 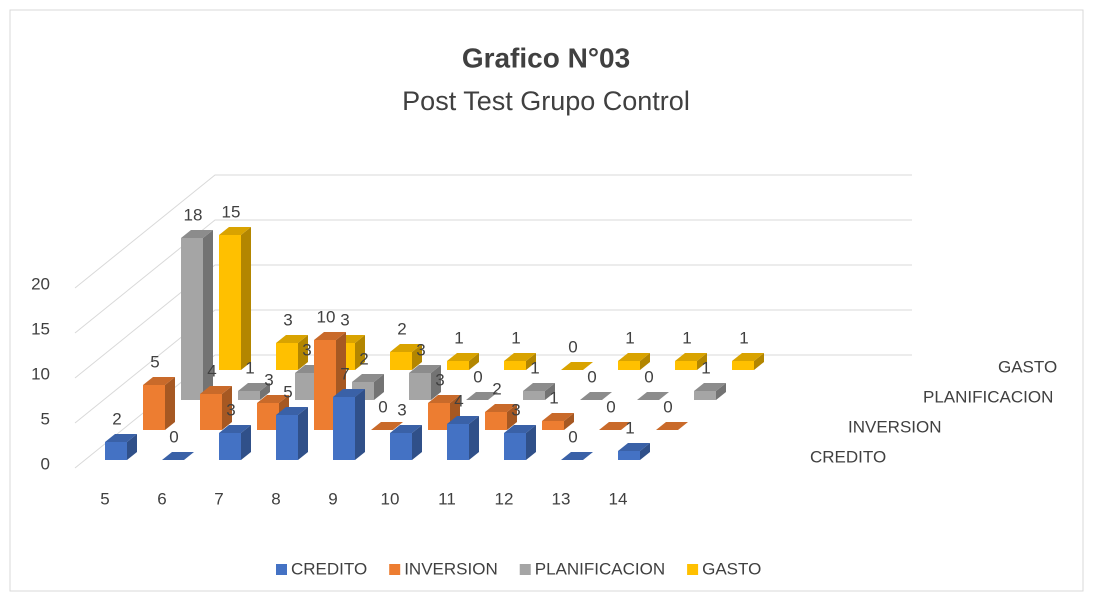 I want to click on depth-label: PLANIFICACION, so click(x=988, y=396).